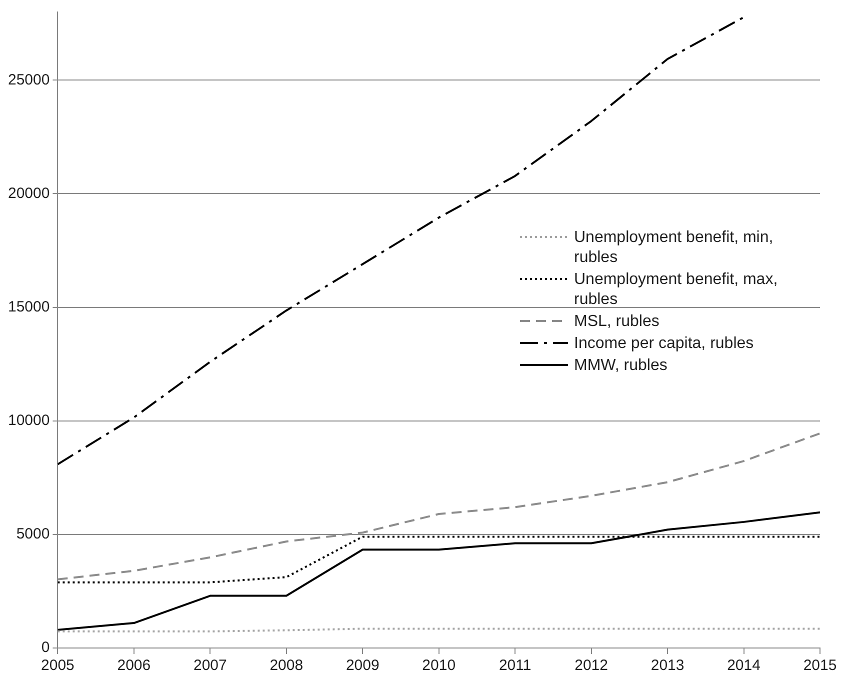 This screenshot has width=850, height=683. Describe the element at coordinates (617, 322) in the screenshot. I see `legend-label: MSL, rubles` at that location.